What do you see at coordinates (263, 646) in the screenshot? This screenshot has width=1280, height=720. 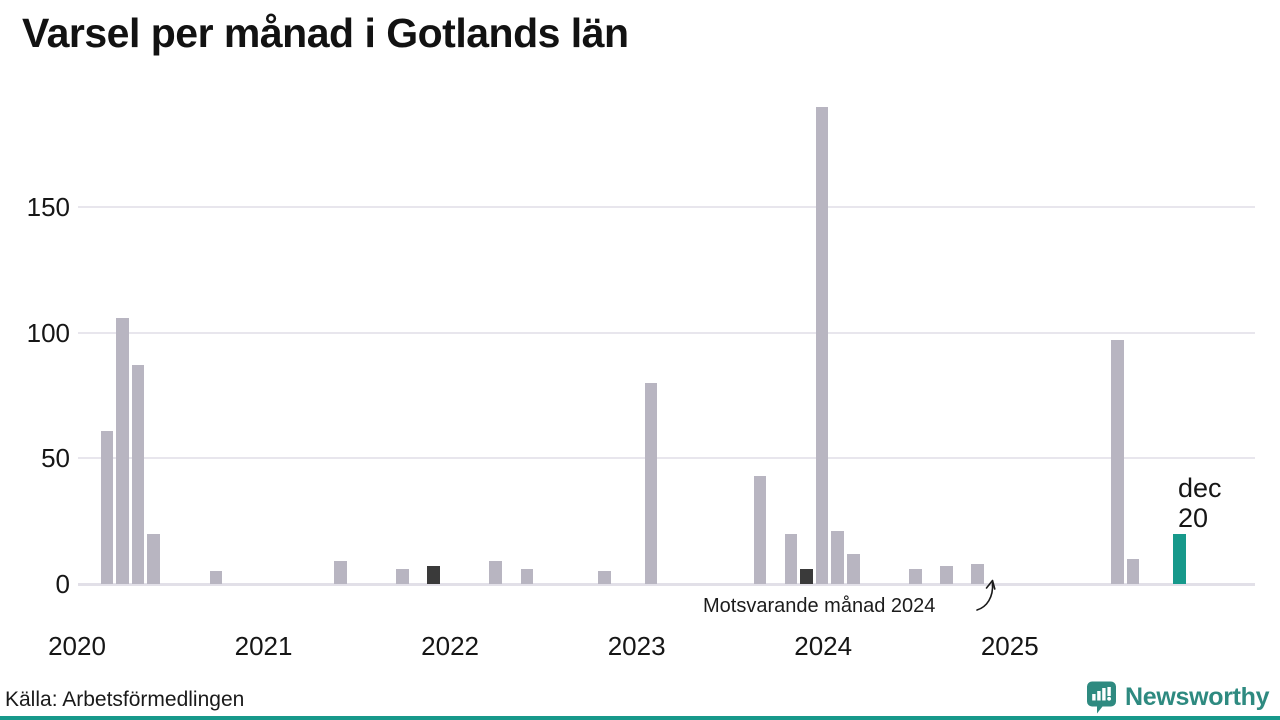 I see `x-tick-label-2021: 2021` at bounding box center [263, 646].